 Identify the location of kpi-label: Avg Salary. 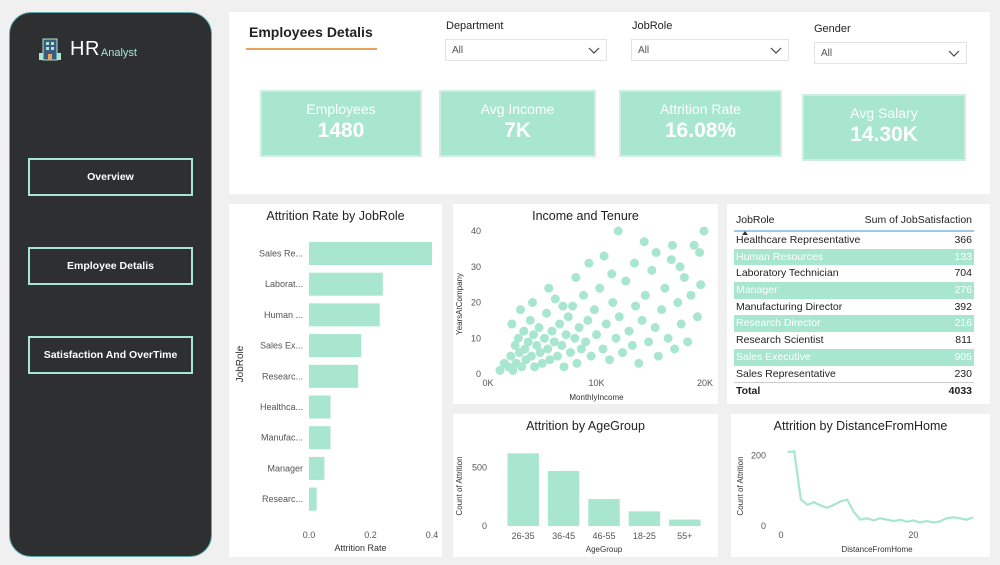
(884, 113).